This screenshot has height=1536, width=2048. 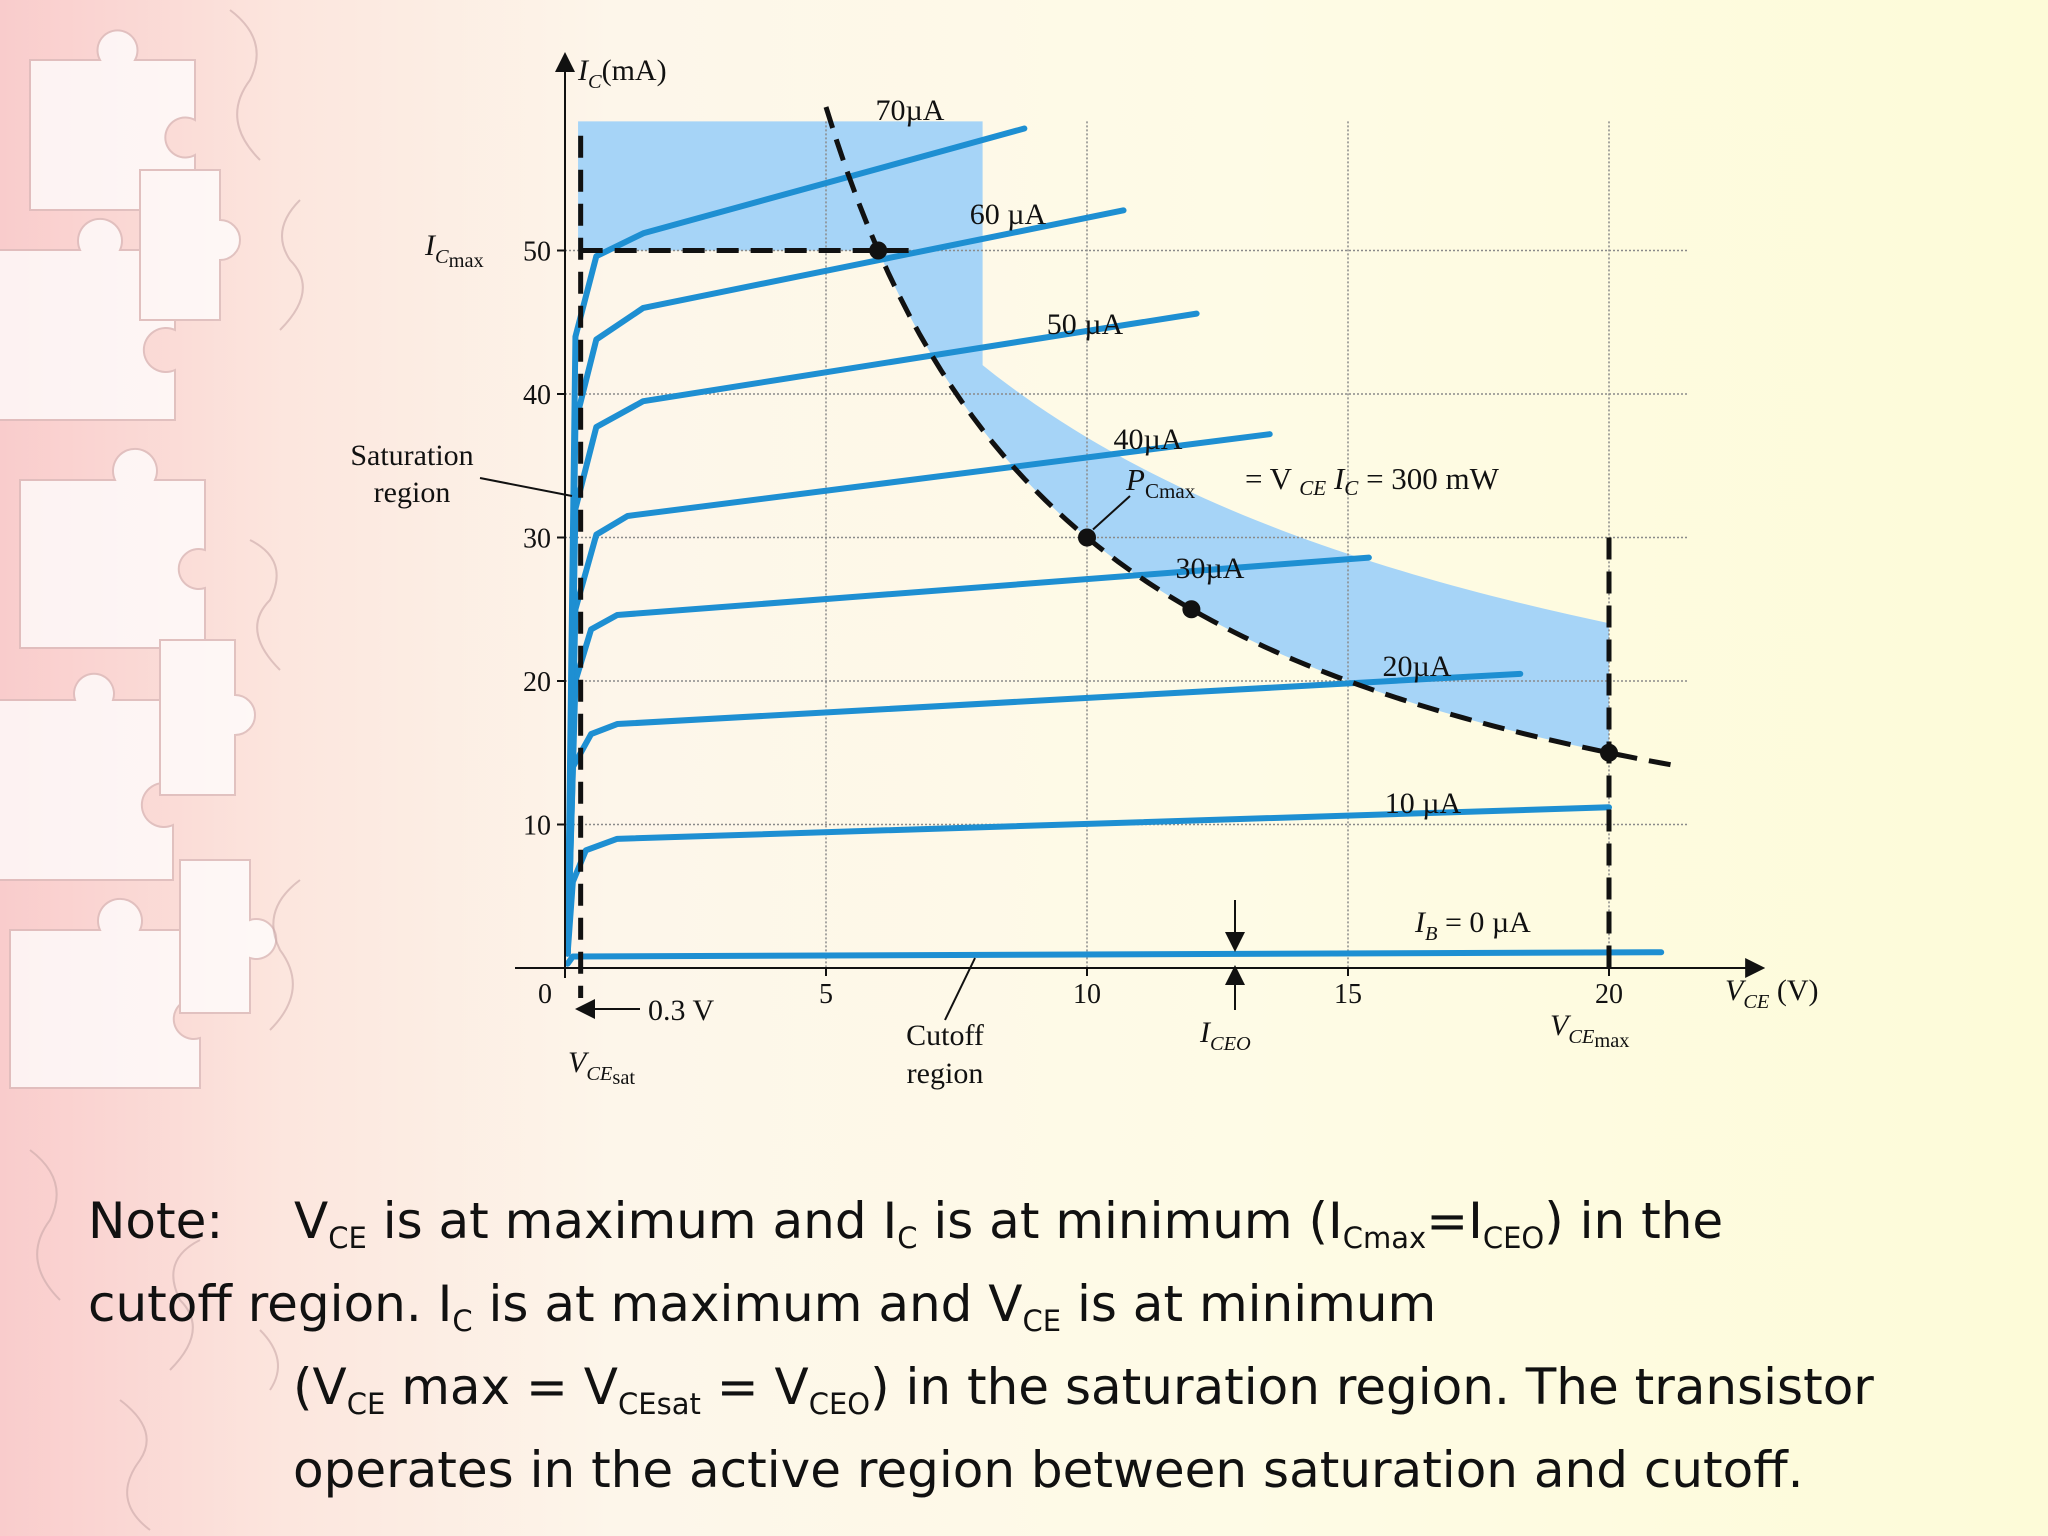 I want to click on vcesat-value: 0.3 V, so click(x=681, y=1010).